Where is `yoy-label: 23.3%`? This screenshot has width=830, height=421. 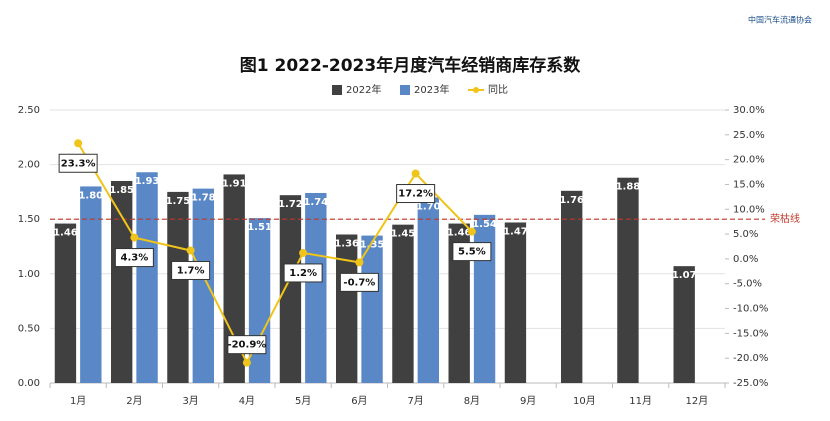 yoy-label: 23.3% is located at coordinates (78, 163).